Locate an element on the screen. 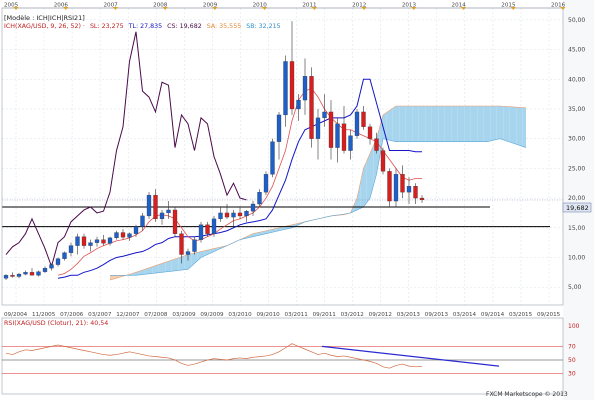 The width and height of the screenshot is (594, 404). rsi-tick-label: 50 is located at coordinates (572, 360).